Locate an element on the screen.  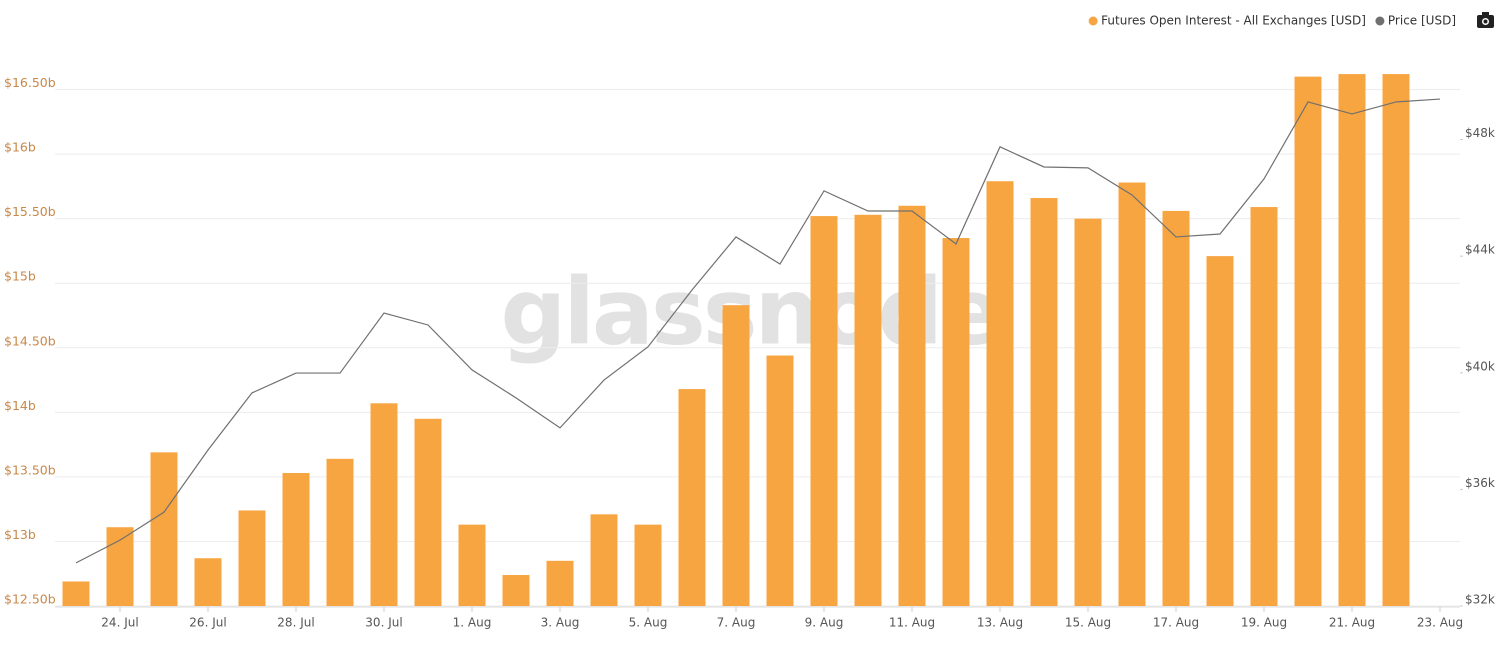
y-tick-label: $14b is located at coordinates (20, 405).